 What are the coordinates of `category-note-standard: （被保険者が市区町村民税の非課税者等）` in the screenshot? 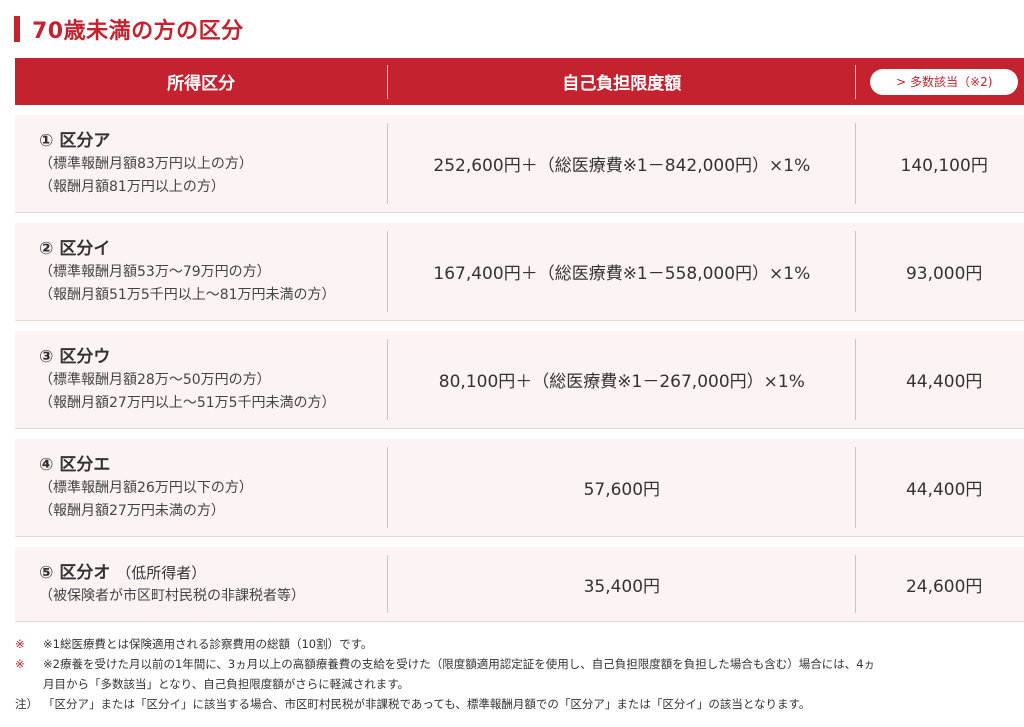 It's located at (172, 595).